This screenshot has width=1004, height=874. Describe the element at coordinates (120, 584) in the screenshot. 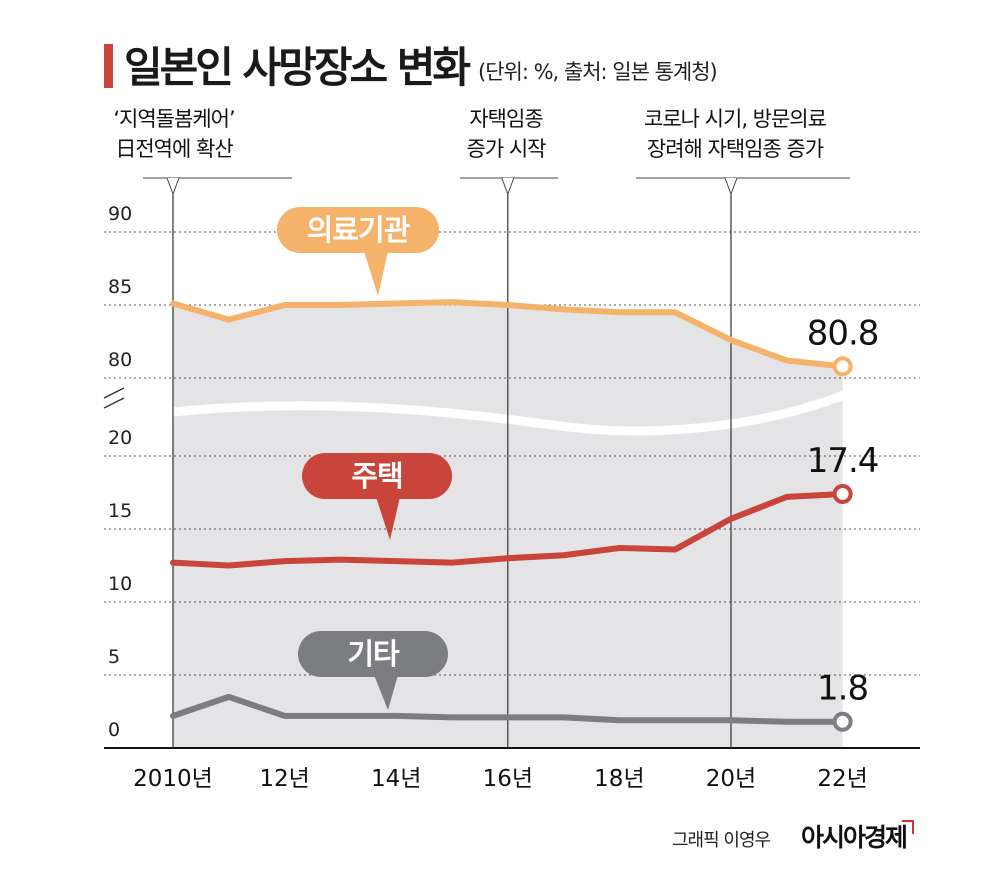

I see `y-tick-lower-10: 10` at that location.